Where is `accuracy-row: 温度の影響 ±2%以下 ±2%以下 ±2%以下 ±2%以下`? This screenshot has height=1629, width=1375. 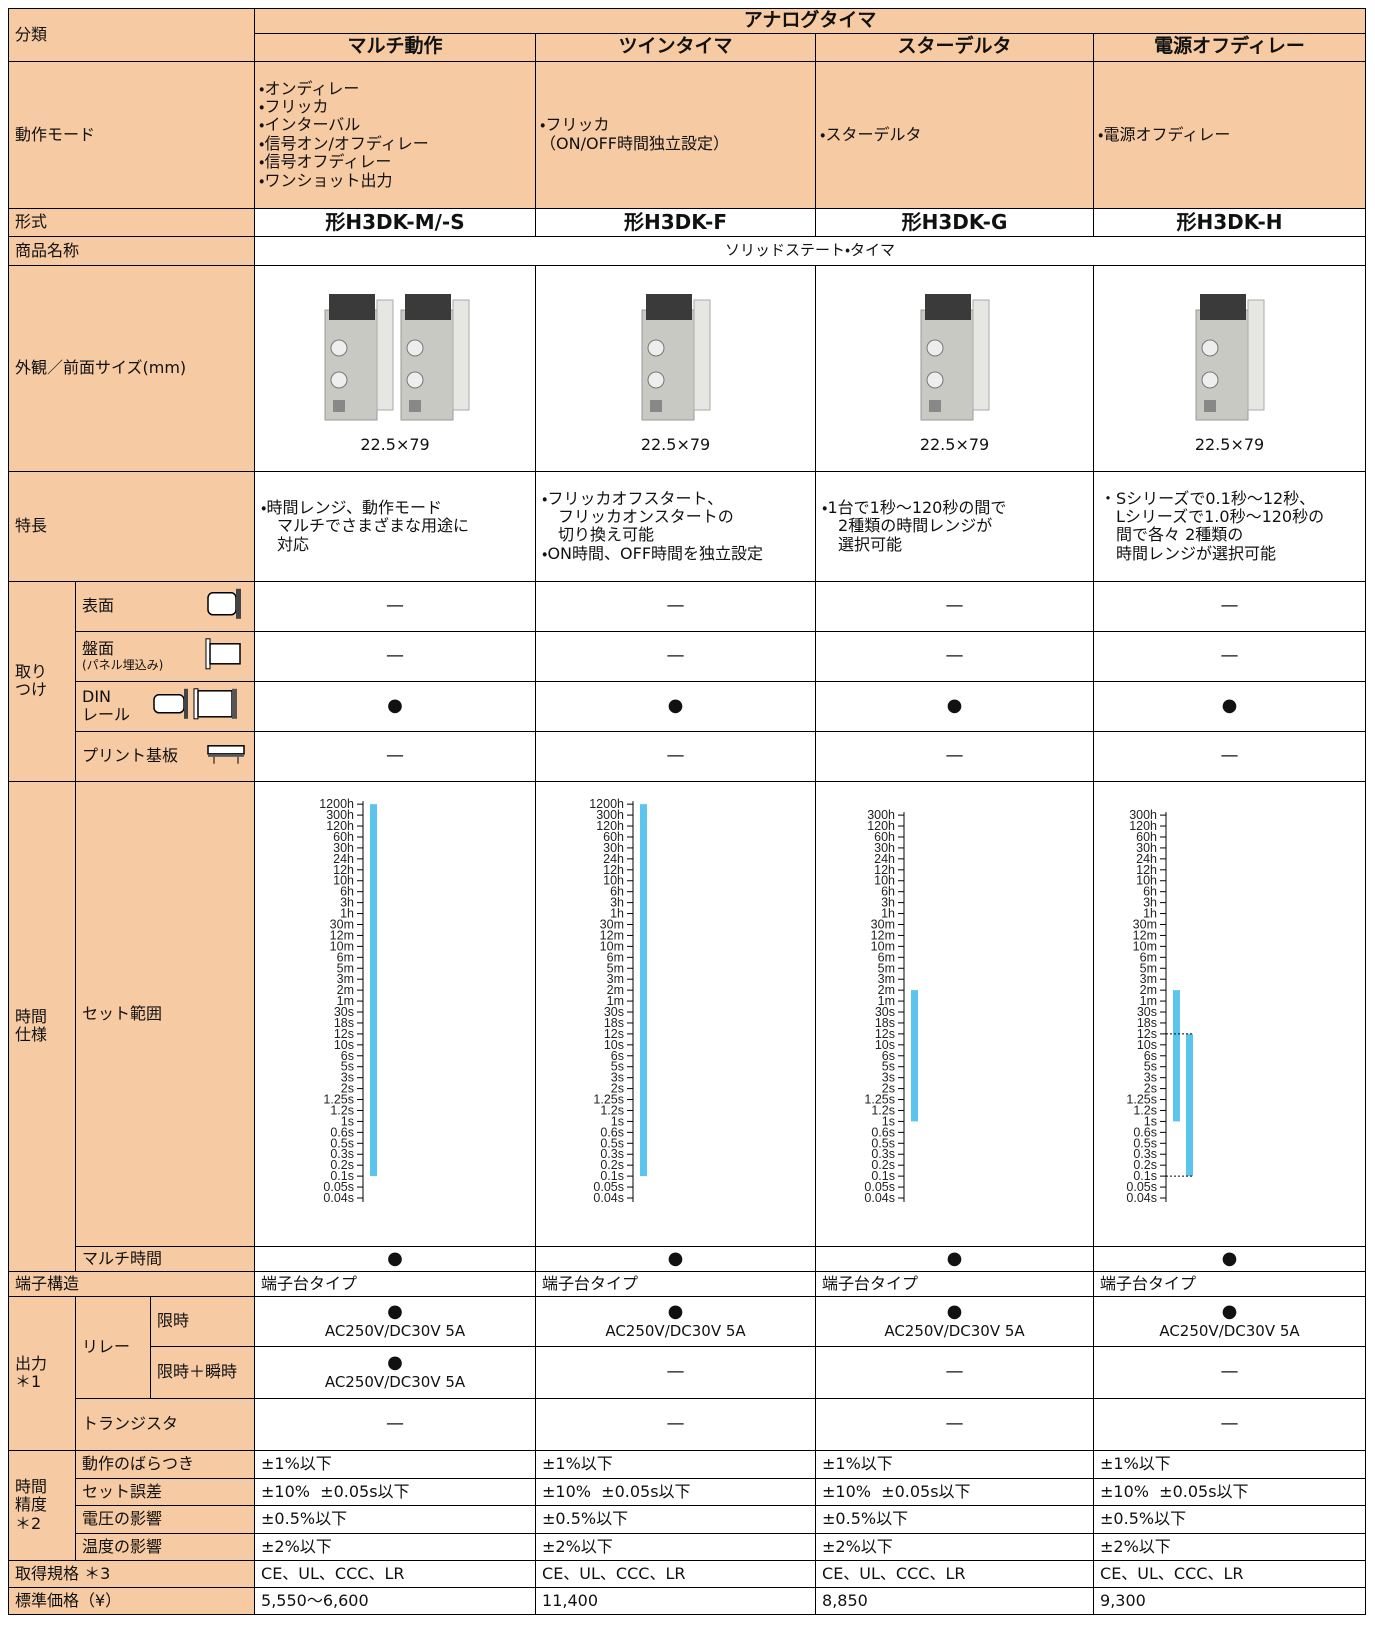
accuracy-row: 温度の影響 ±2%以下 ±2%以下 ±2%以下 ±2%以下 is located at coordinates (688, 1546).